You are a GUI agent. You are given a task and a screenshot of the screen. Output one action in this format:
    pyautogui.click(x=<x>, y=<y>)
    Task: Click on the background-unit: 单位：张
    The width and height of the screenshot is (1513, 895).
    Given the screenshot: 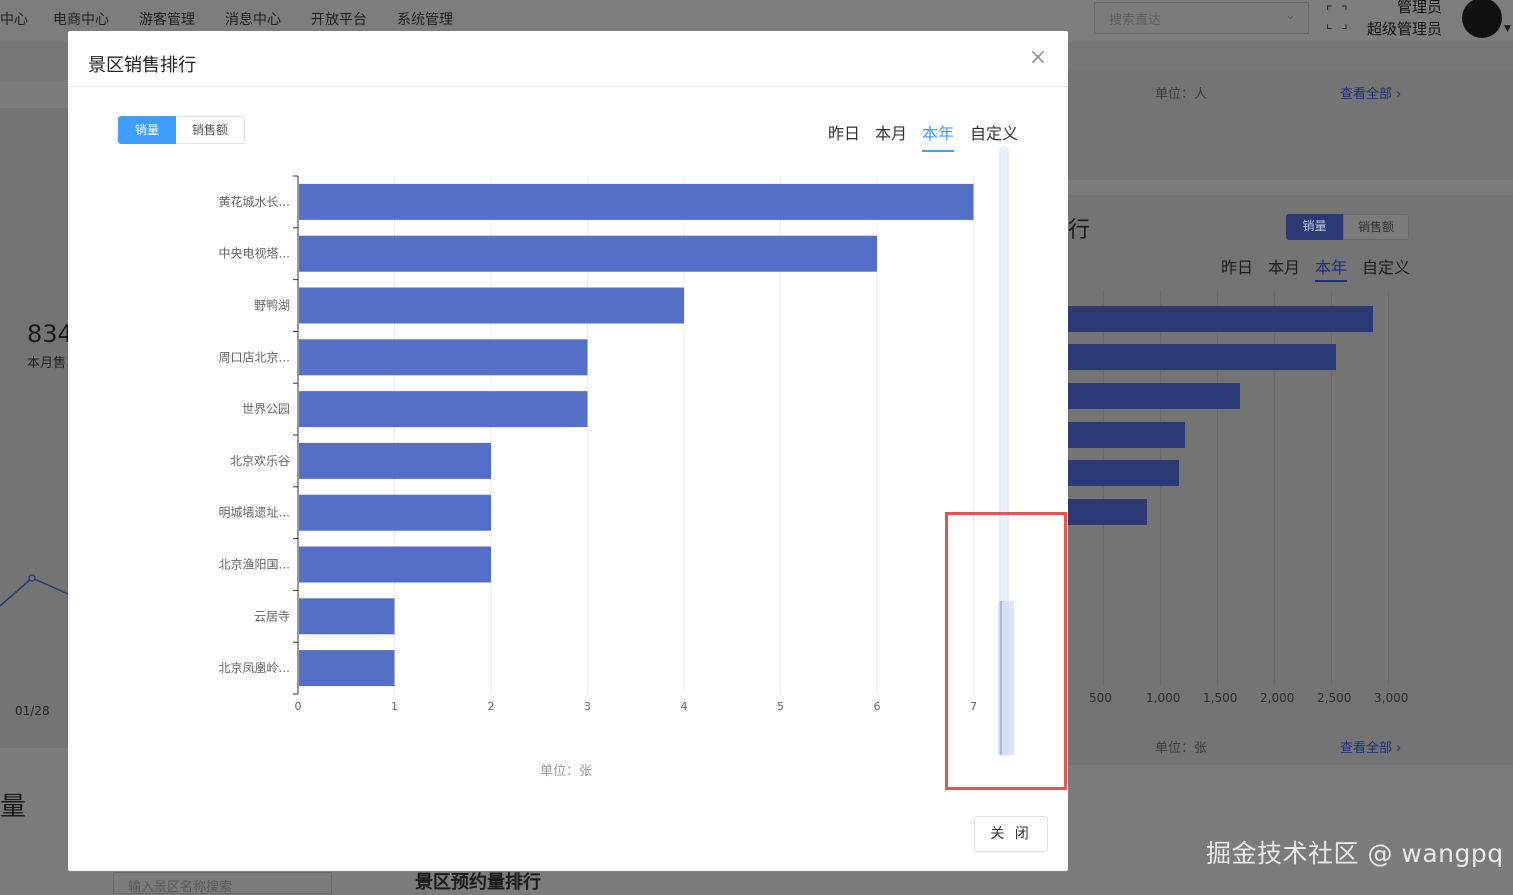 What is the action you would take?
    pyautogui.click(x=1181, y=748)
    